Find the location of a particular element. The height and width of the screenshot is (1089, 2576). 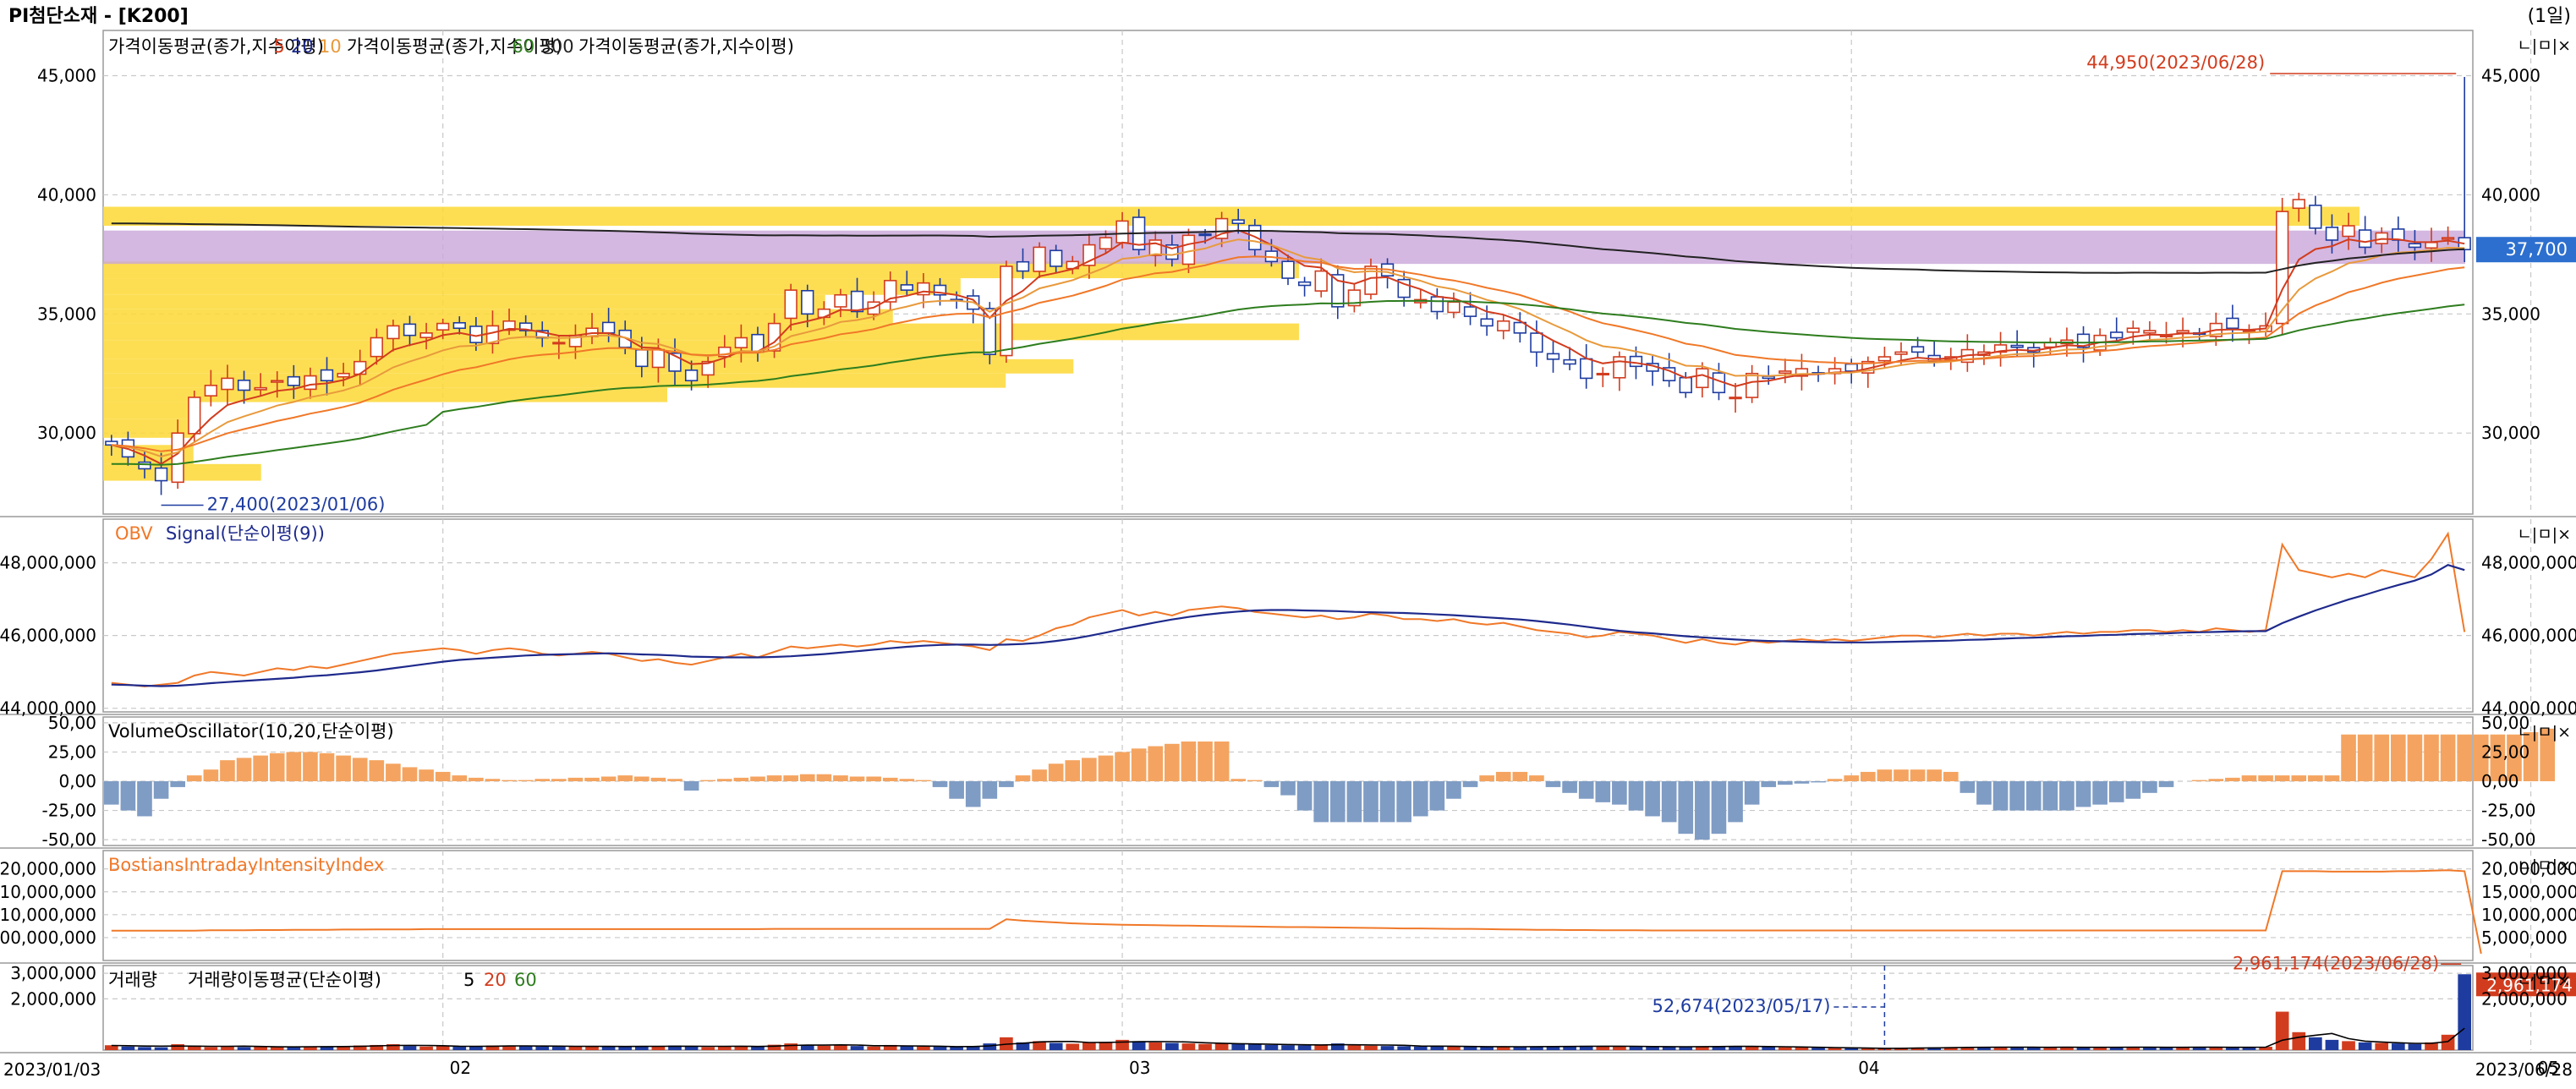

vo-y-tick-left: -25,00 is located at coordinates (69, 811).